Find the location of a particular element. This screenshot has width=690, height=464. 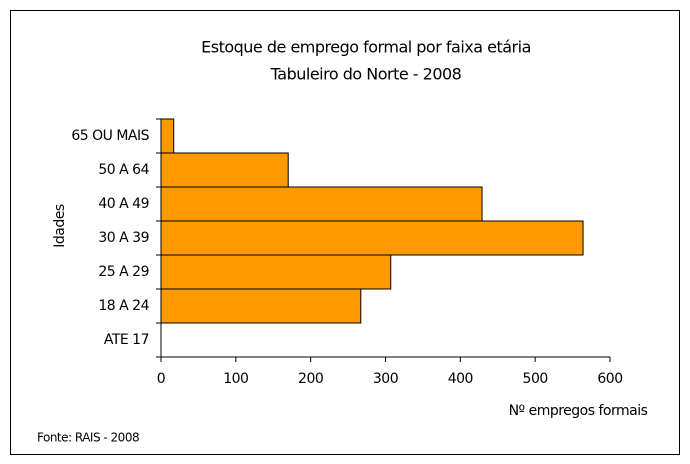

x-tick-label: 300 is located at coordinates (385, 379).